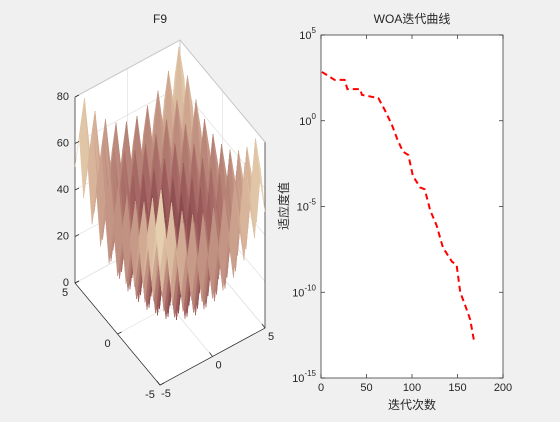 The image size is (560, 422). What do you see at coordinates (63, 190) in the screenshot?
I see `z-tick-label: 40` at bounding box center [63, 190].